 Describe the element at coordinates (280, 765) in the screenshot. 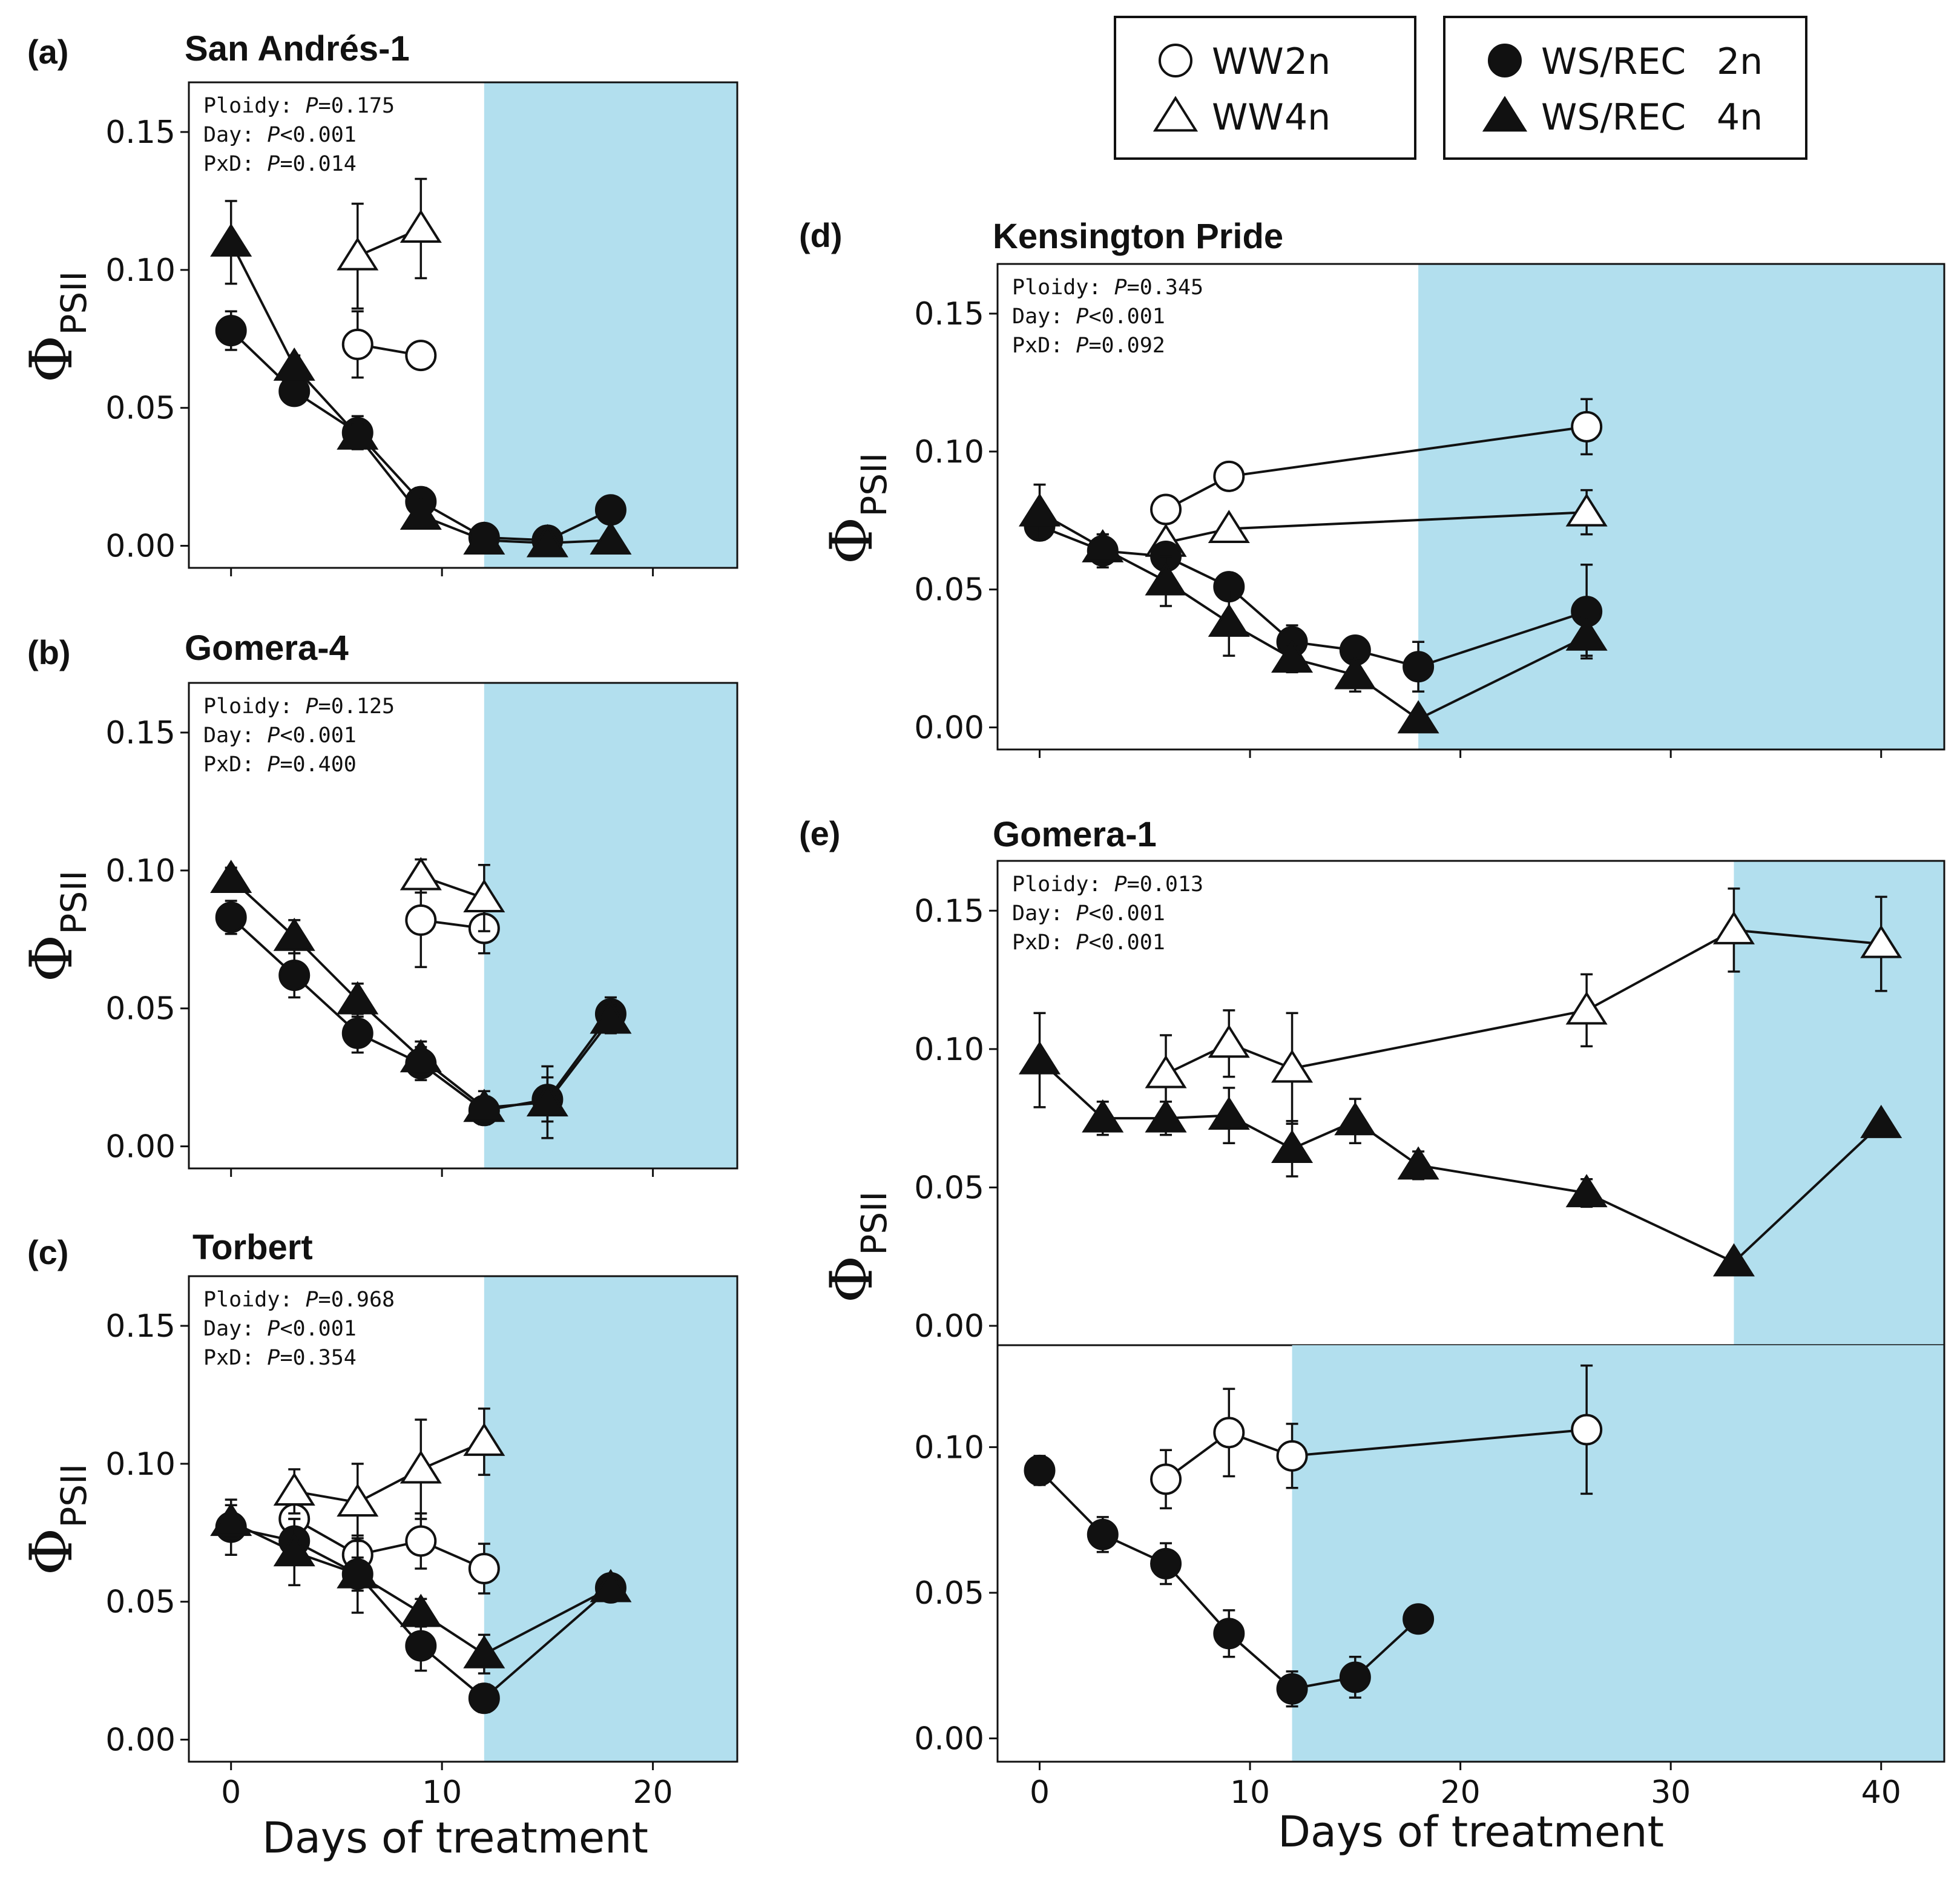

I see `stats-annotation: PxD: P=0.400` at that location.